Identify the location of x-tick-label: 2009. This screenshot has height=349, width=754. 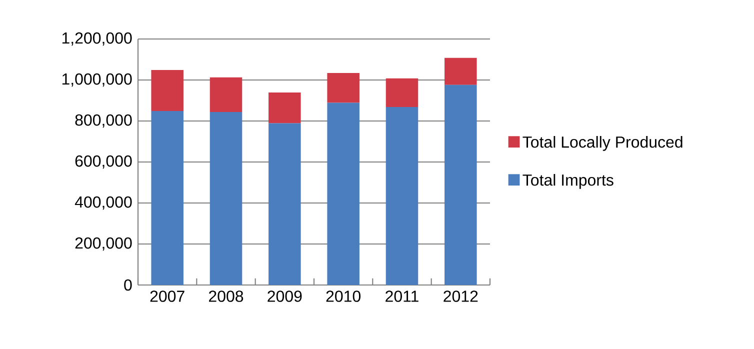
(285, 296).